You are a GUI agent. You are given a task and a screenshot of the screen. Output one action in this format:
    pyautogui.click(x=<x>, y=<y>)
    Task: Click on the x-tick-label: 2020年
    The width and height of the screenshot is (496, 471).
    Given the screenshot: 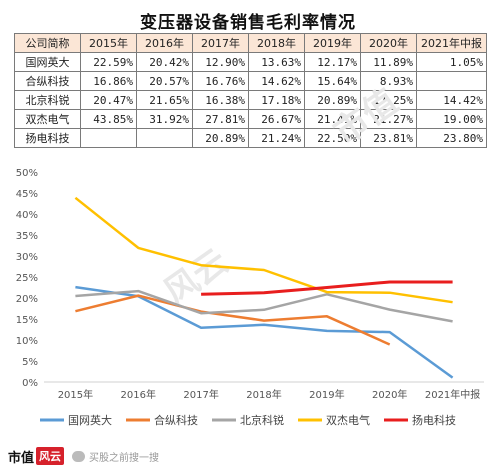 What is the action you would take?
    pyautogui.click(x=389, y=394)
    